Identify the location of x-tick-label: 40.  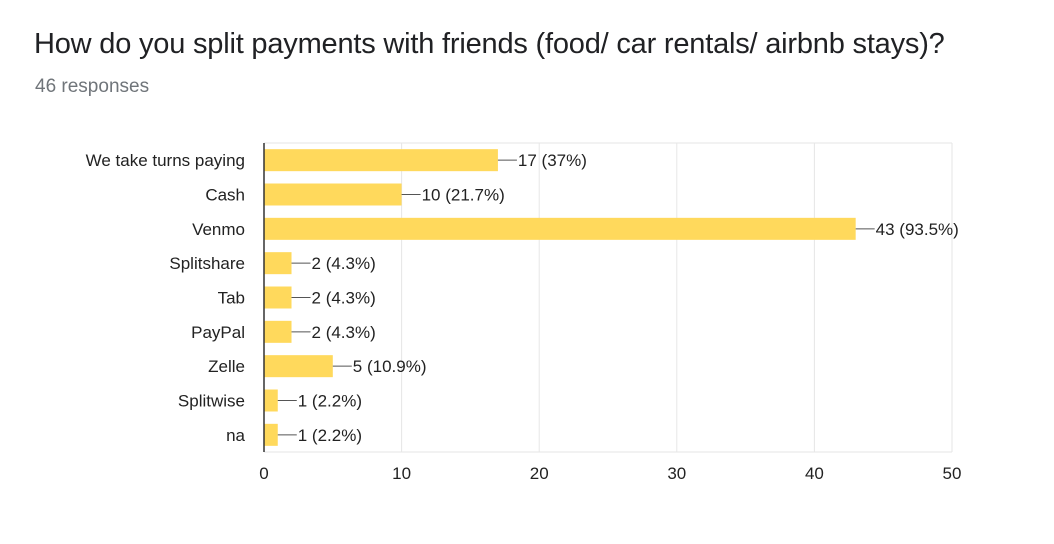
(814, 473).